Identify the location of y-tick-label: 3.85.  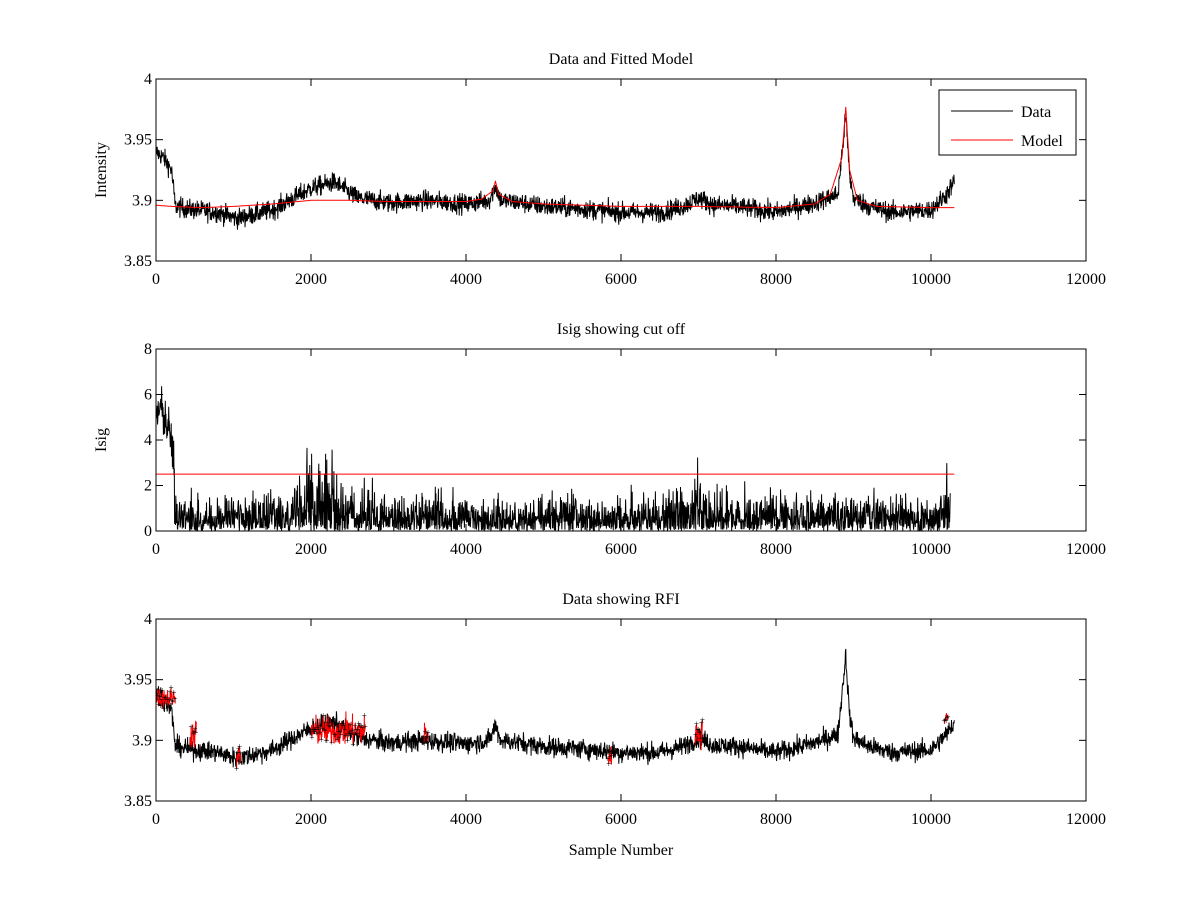
(138, 261).